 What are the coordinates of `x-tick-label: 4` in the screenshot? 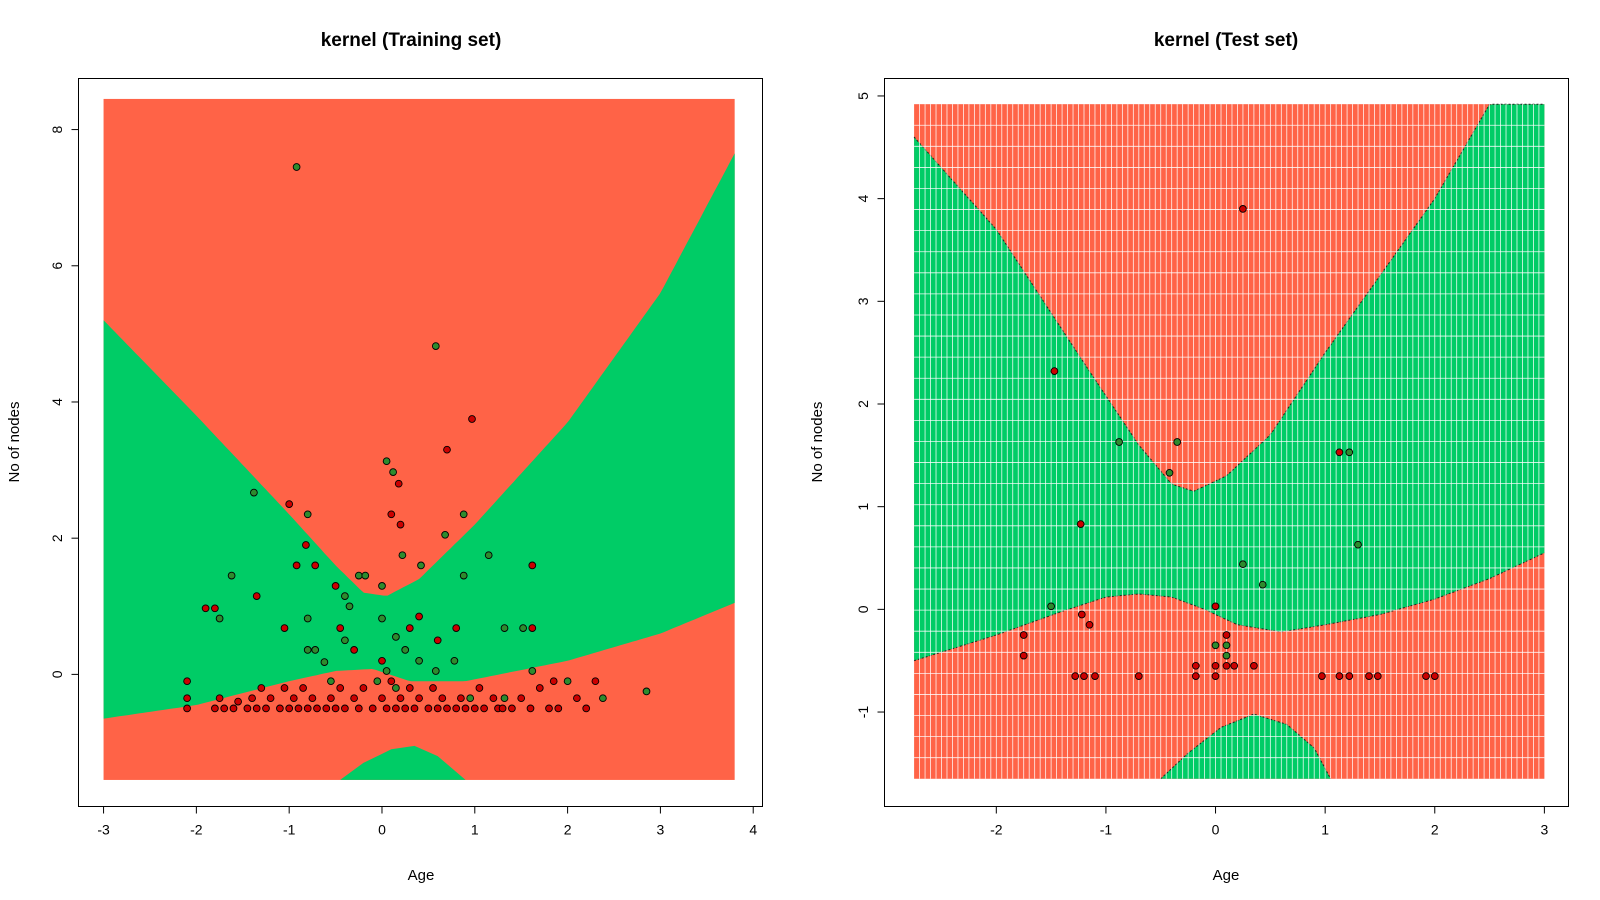 It's located at (753, 830).